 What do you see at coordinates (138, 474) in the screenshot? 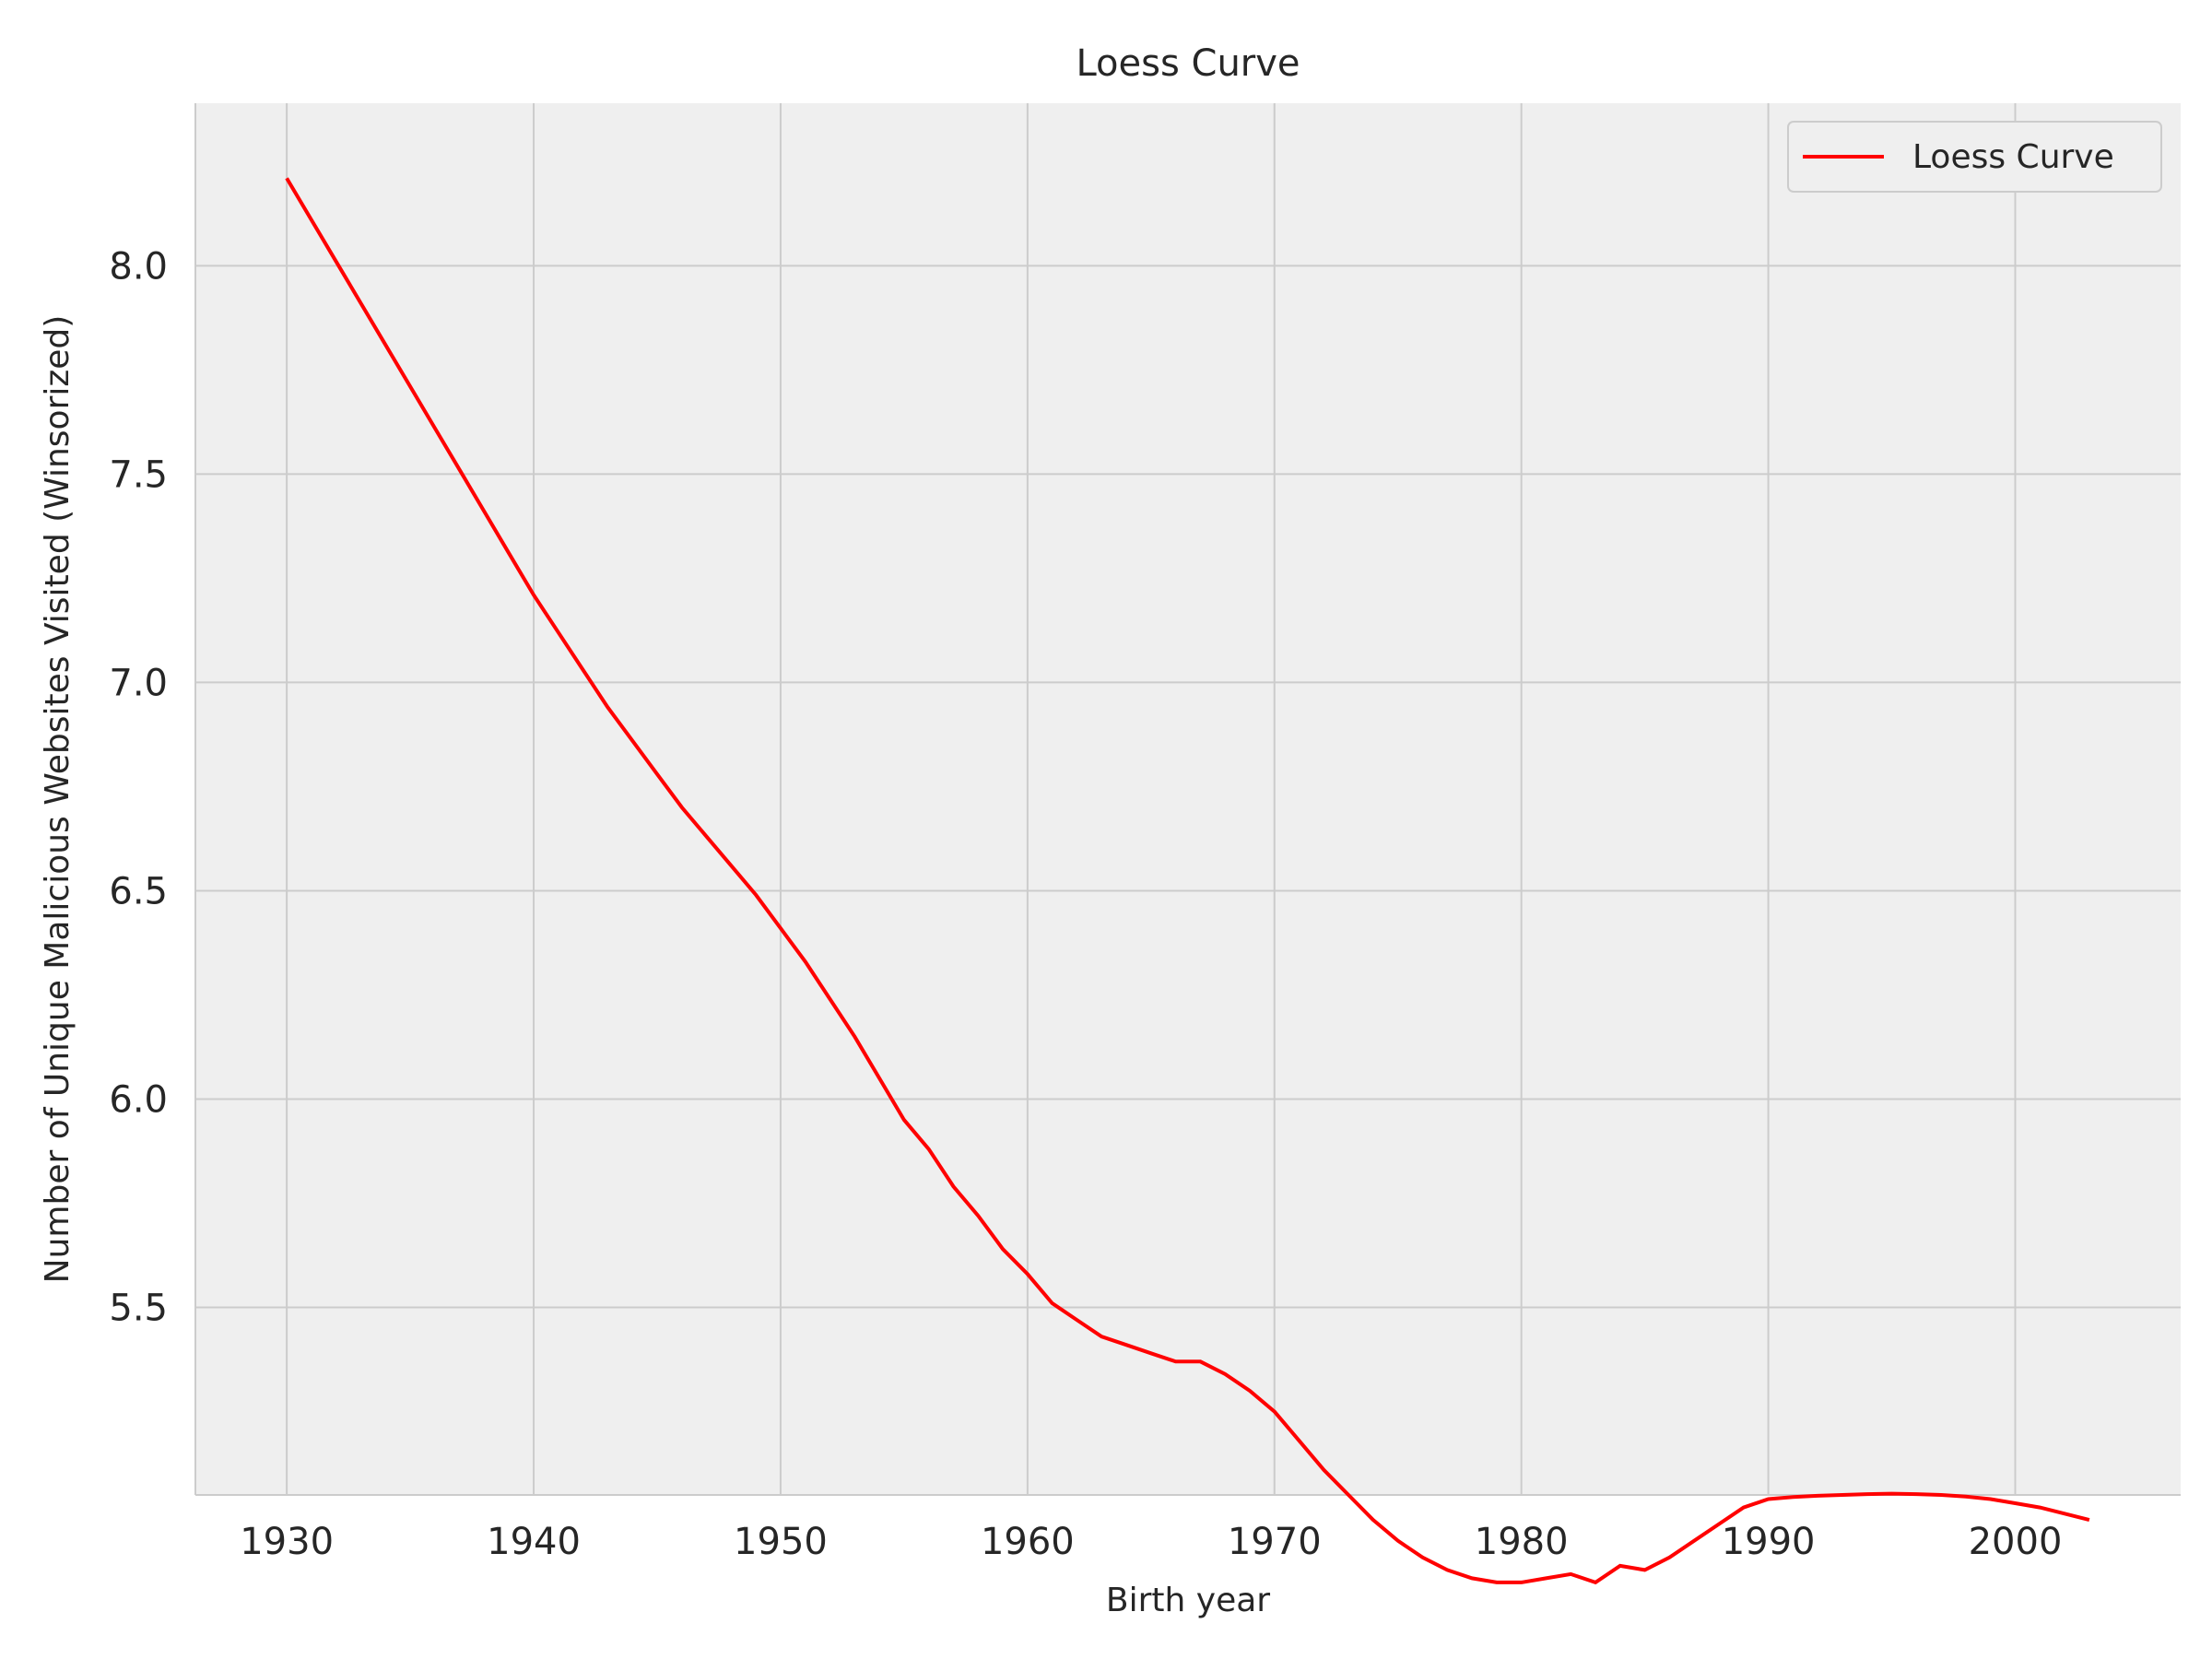
I see `y-tick-label: 7.5` at bounding box center [138, 474].